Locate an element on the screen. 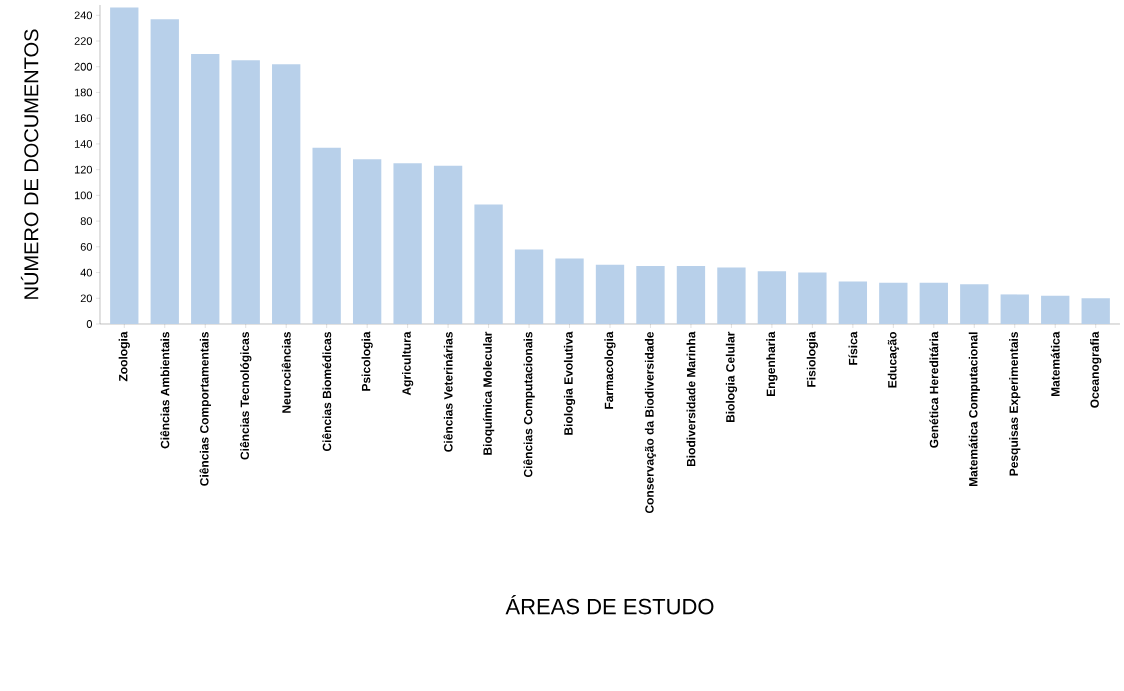 The image size is (1124, 691). y-tick-label: 180 is located at coordinates (83, 92).